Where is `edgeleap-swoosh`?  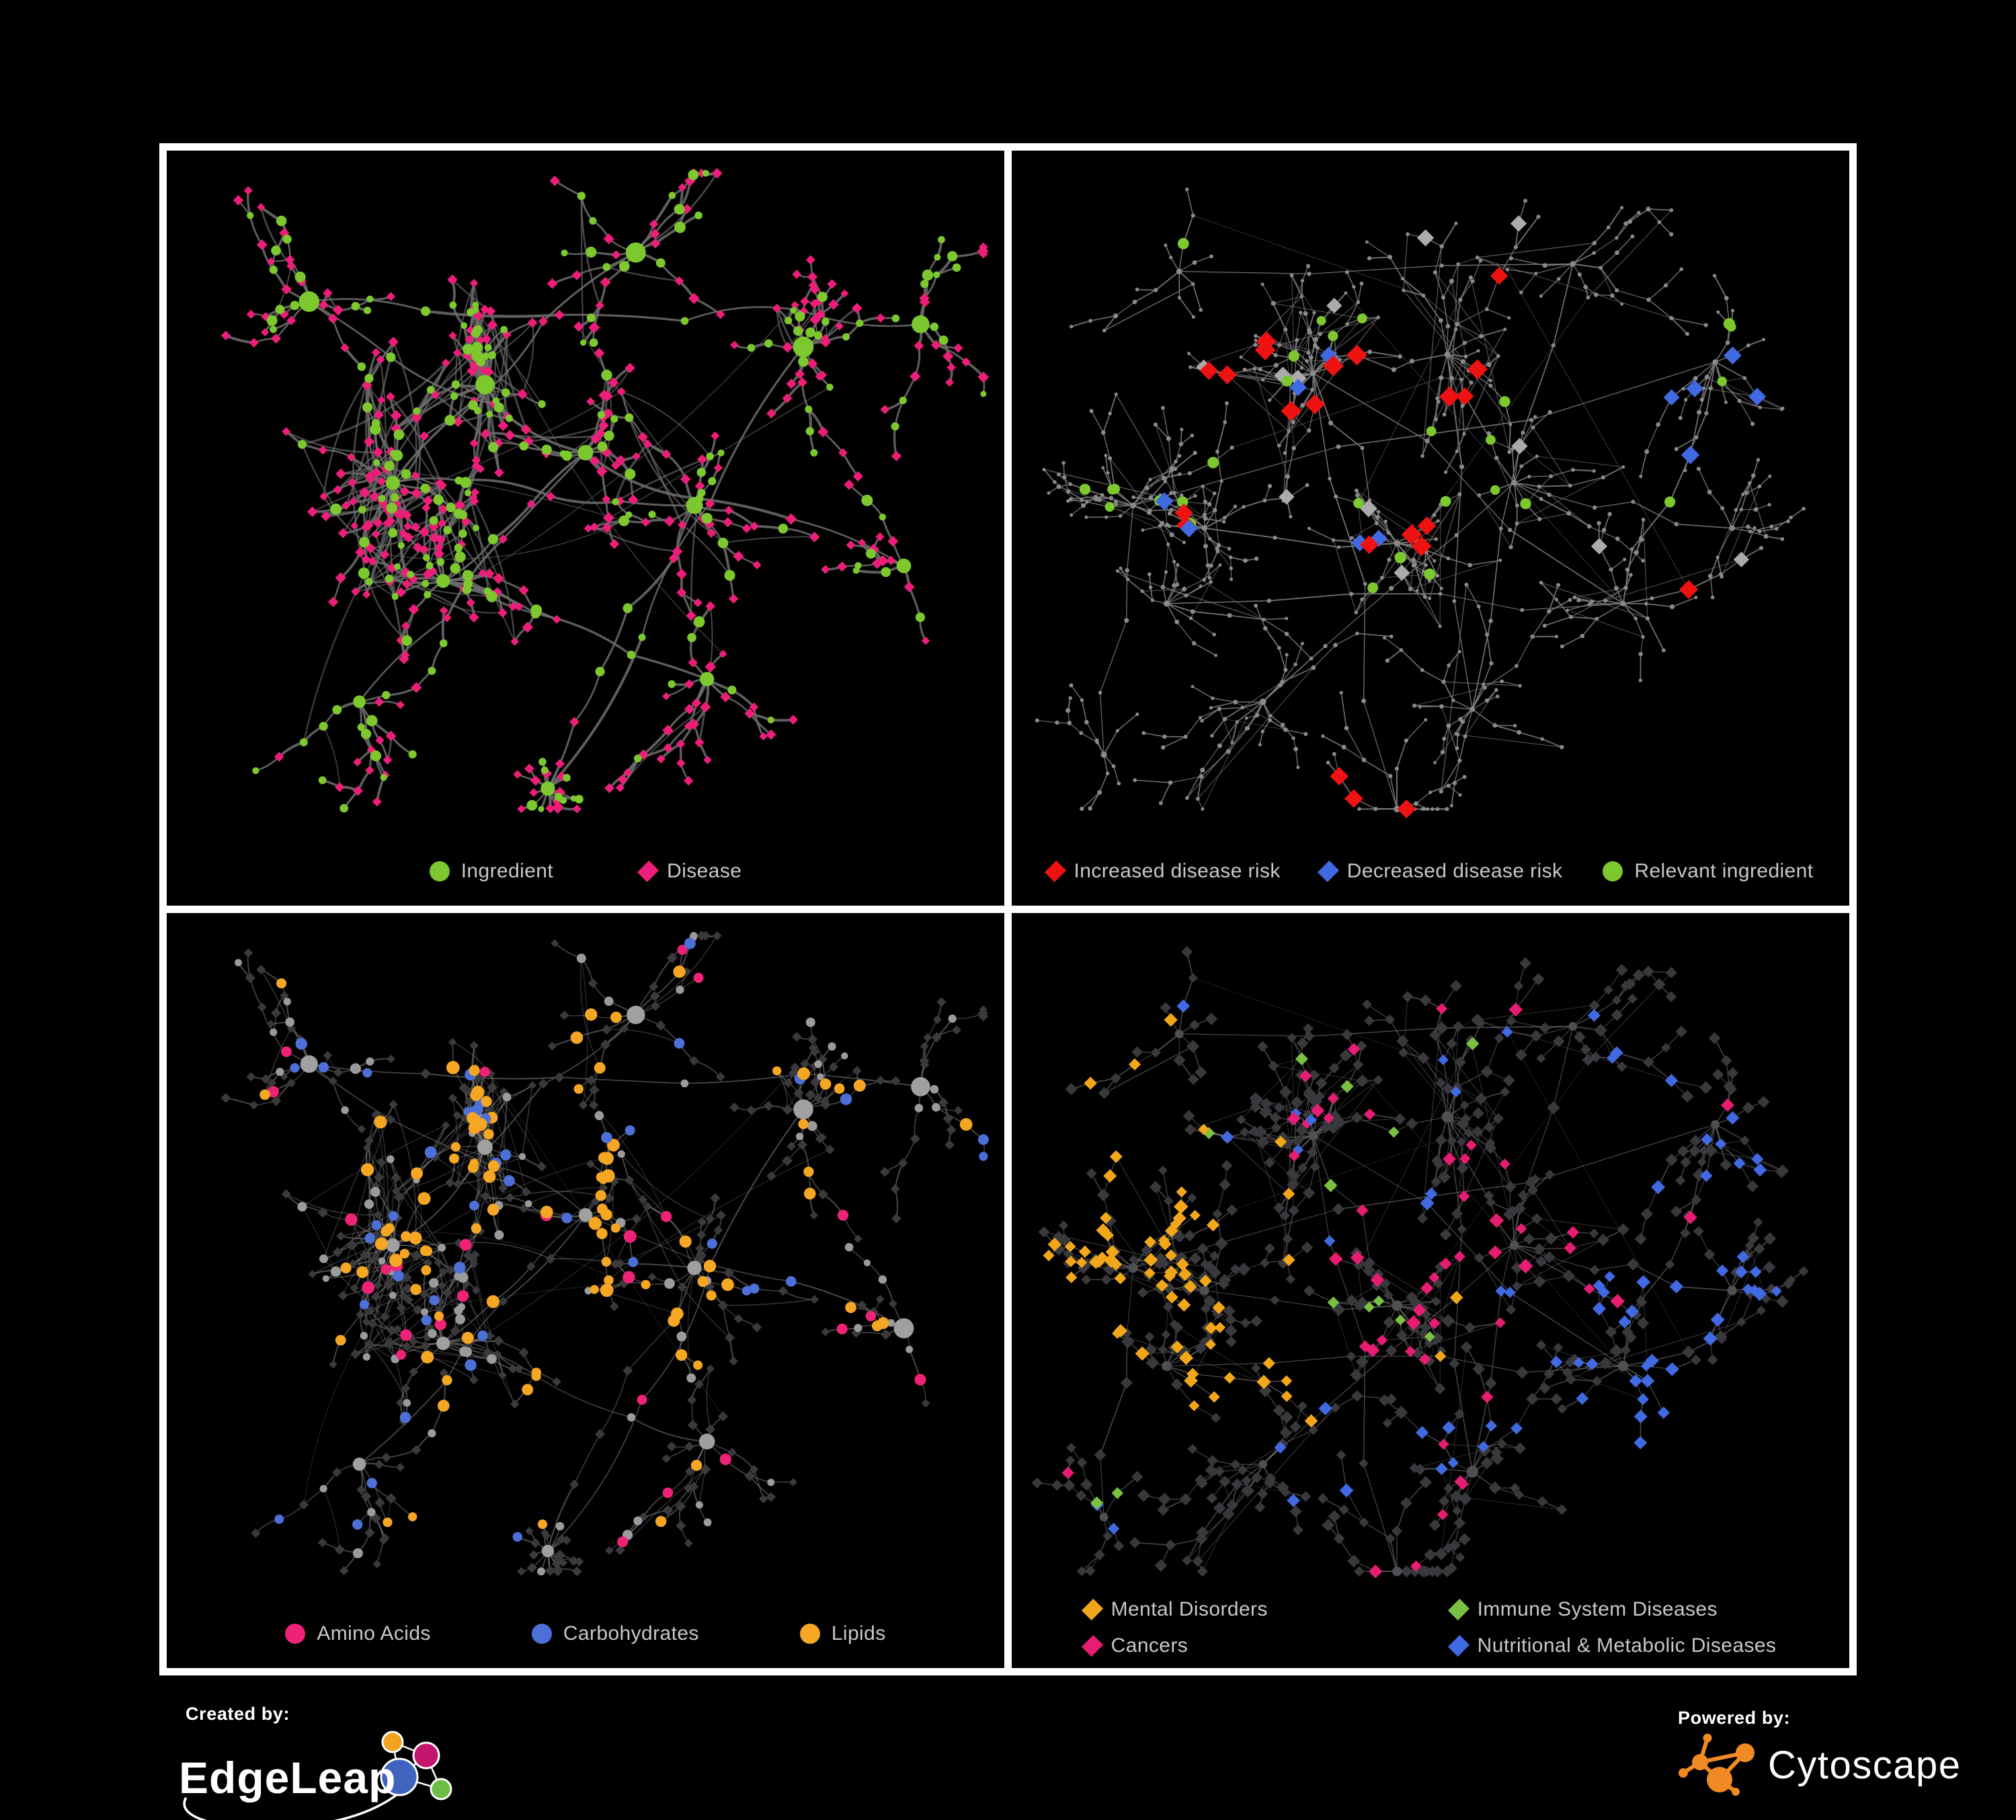 edgeleap-swoosh is located at coordinates (297, 1800).